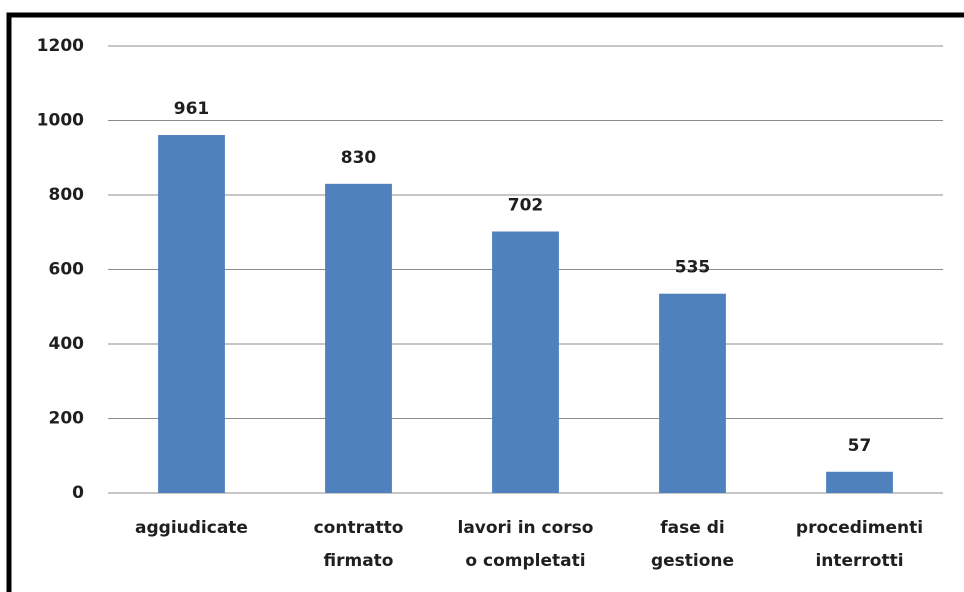 Image resolution: width=964 pixels, height=592 pixels. What do you see at coordinates (359, 544) in the screenshot?
I see `x-tick-label: contratto firmato` at bounding box center [359, 544].